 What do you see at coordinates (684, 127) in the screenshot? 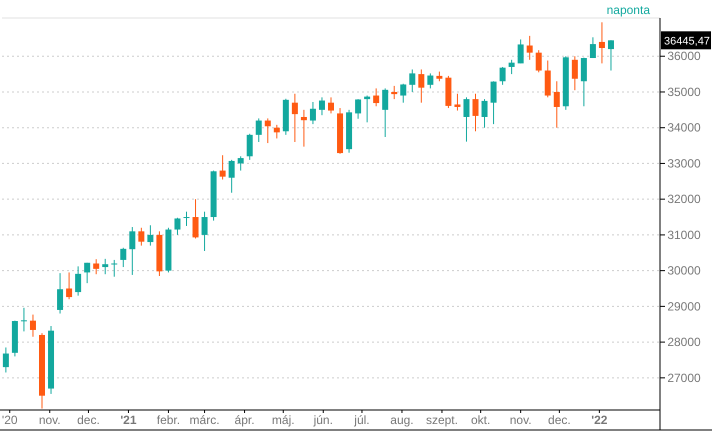
I see `y-tick-label: 34000` at bounding box center [684, 127].